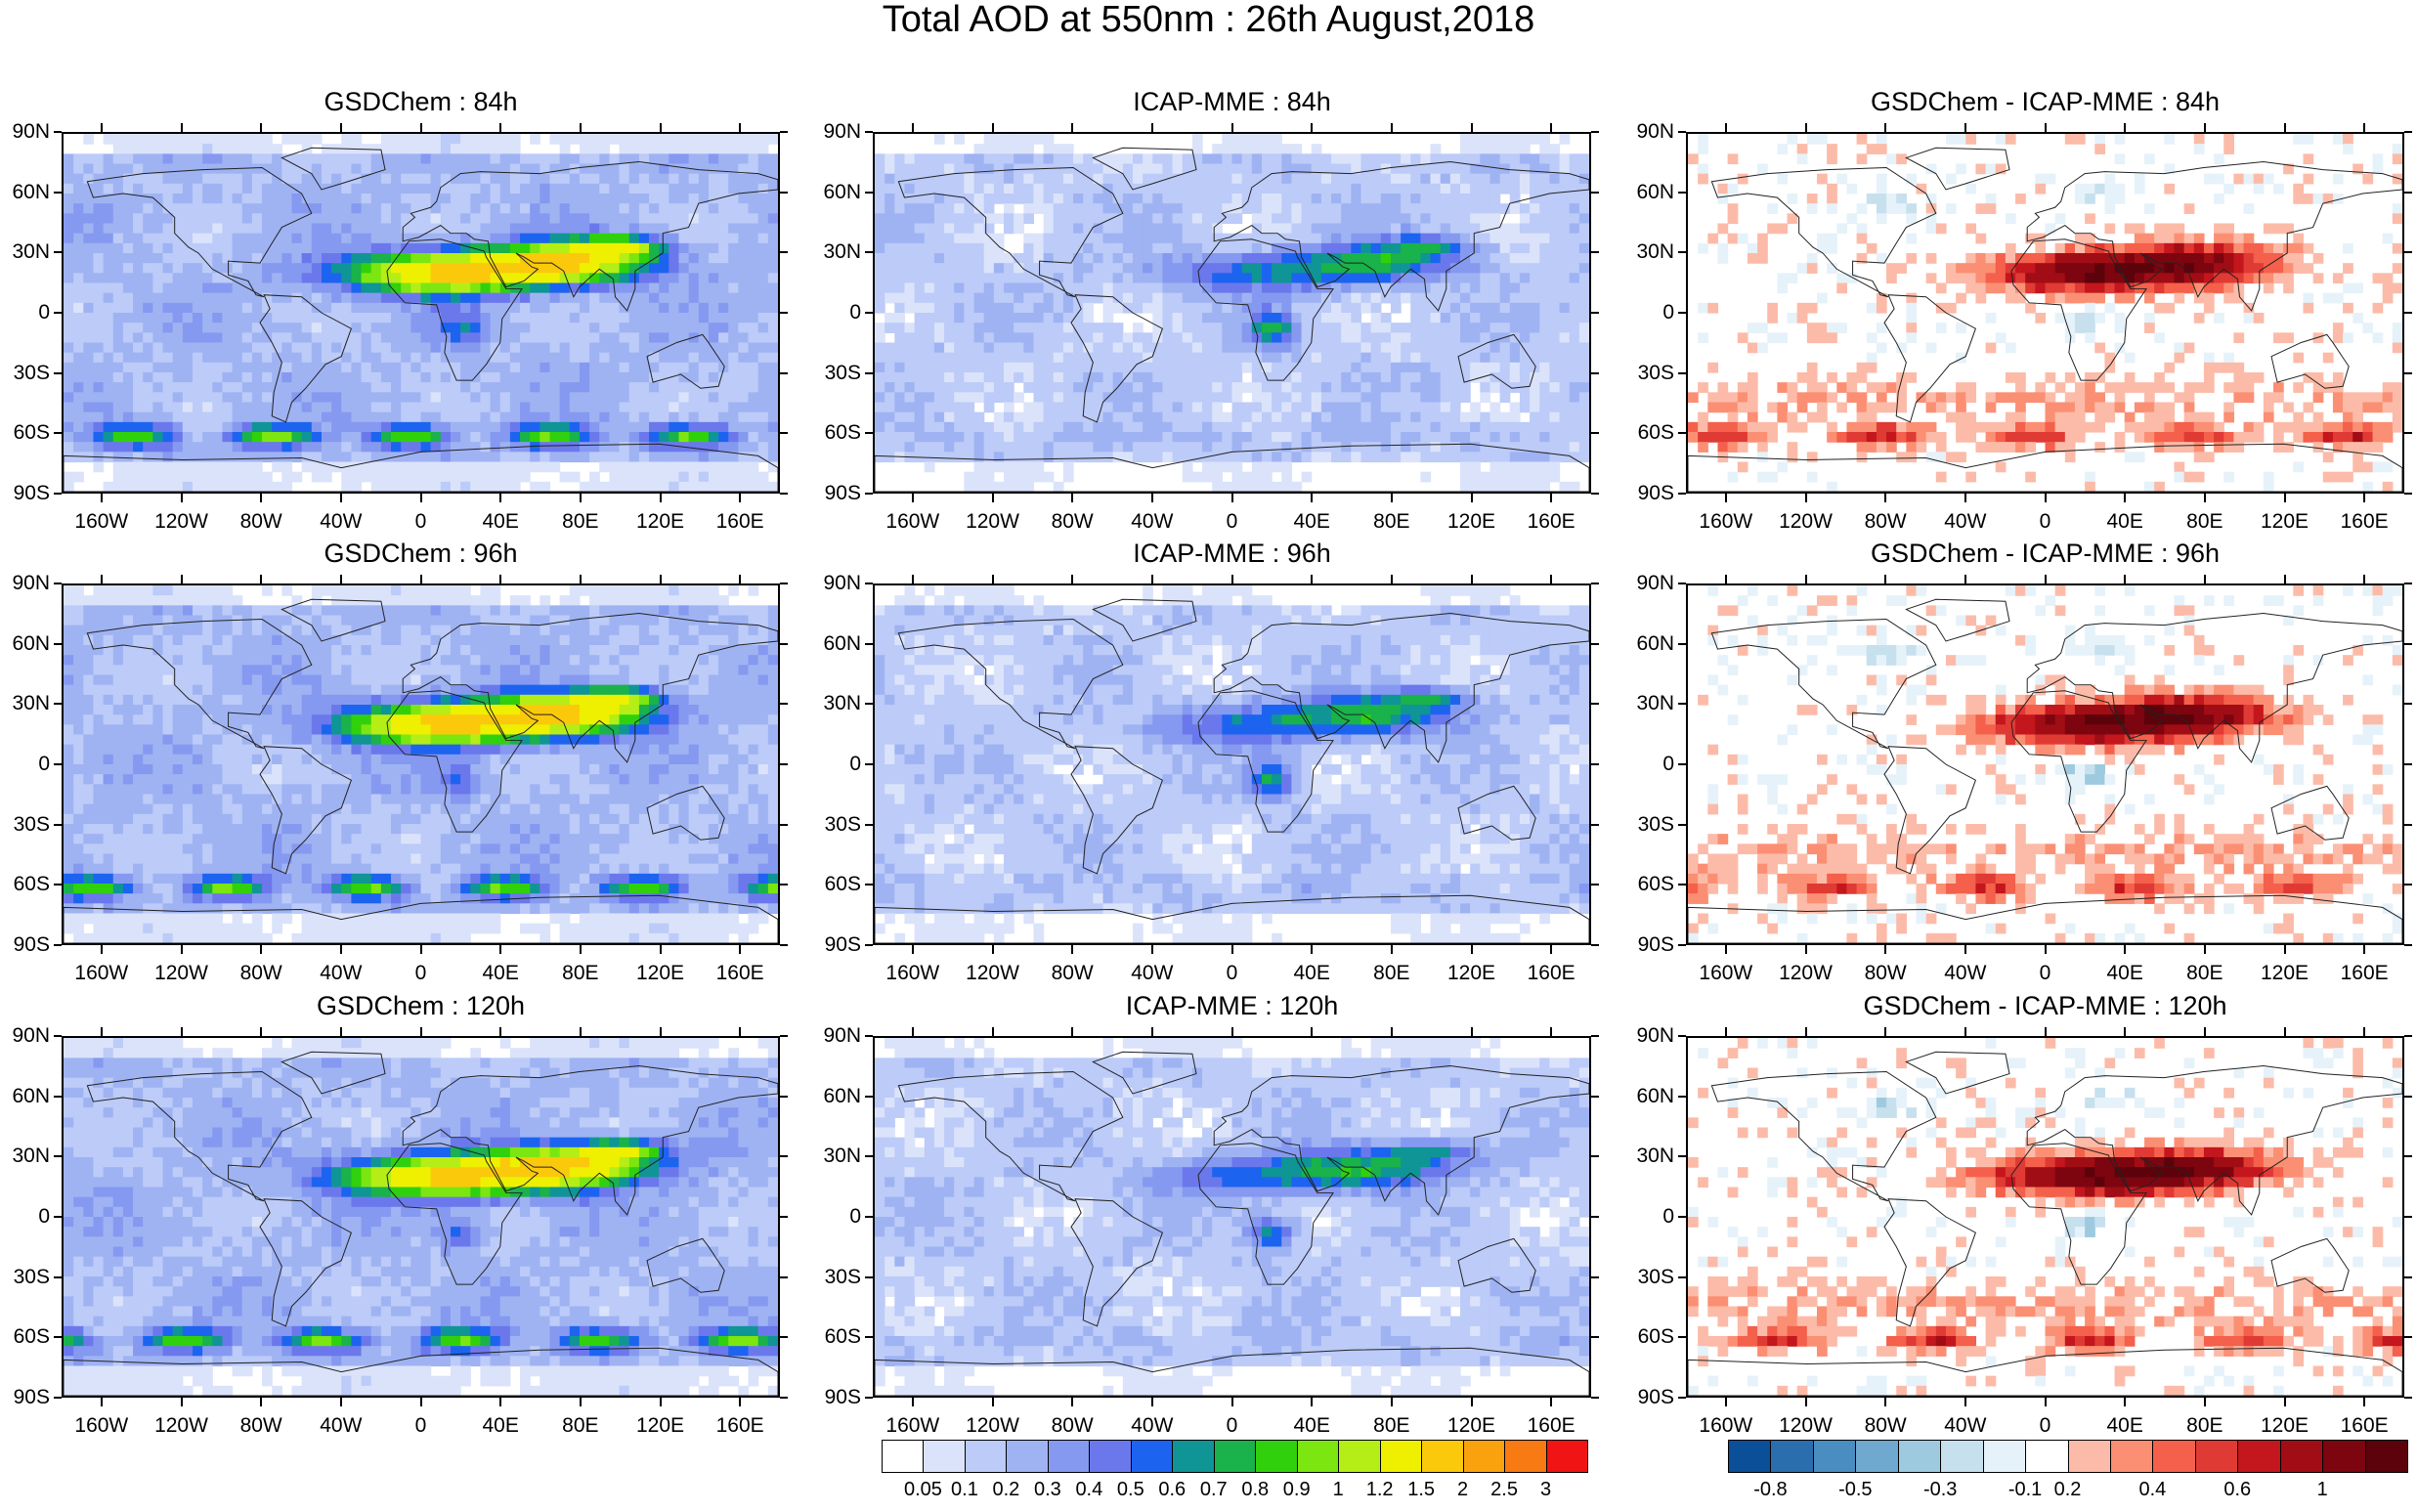 This screenshot has height=1512, width=2417. I want to click on figure-title: Total AOD at 550nm : 26th August,2018, so click(1208, 19).